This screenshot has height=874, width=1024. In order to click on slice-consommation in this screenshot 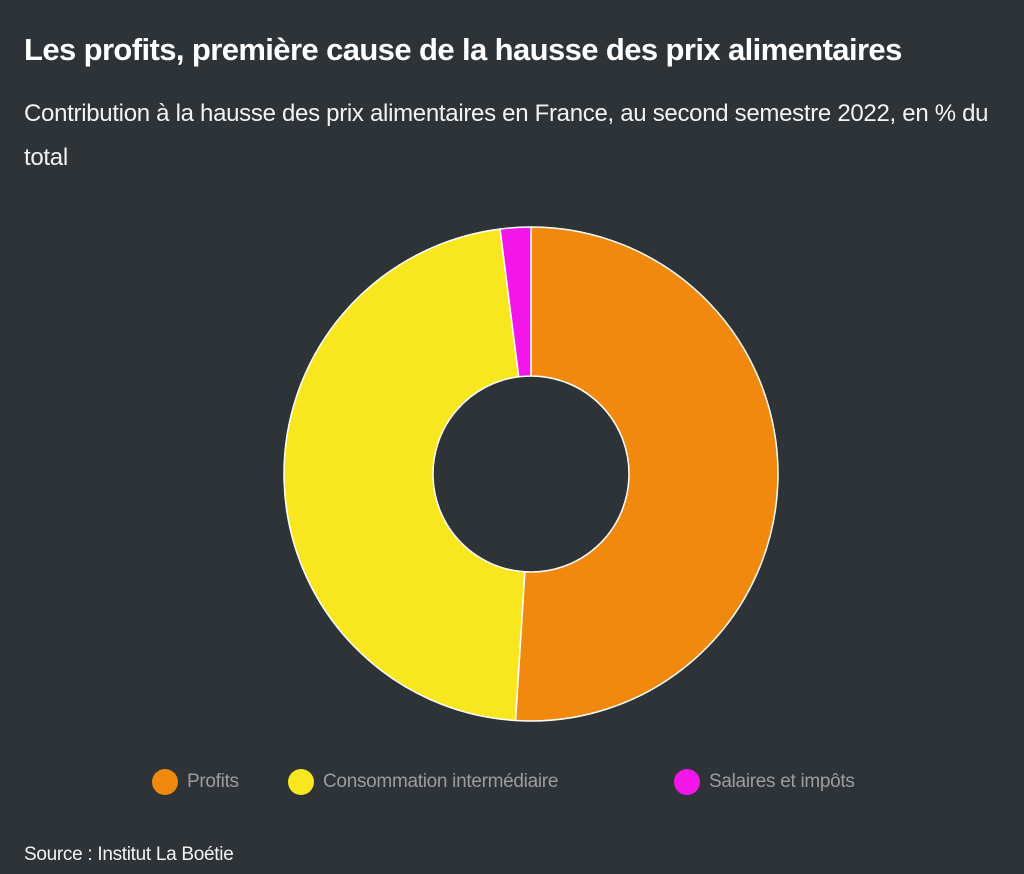, I will do `click(404, 475)`.